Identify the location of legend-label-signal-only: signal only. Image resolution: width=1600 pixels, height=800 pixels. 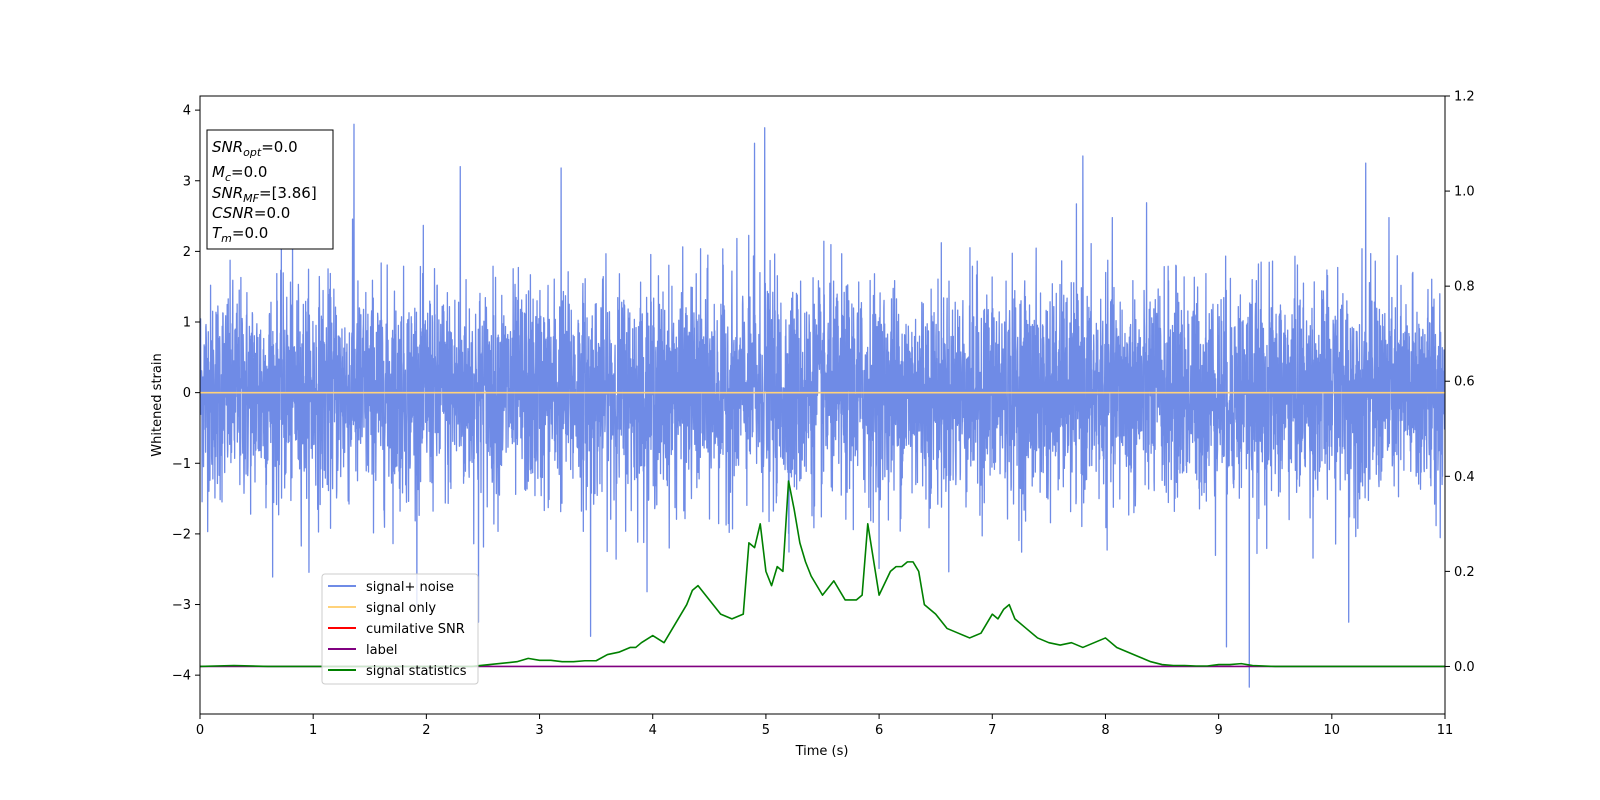
(401, 608).